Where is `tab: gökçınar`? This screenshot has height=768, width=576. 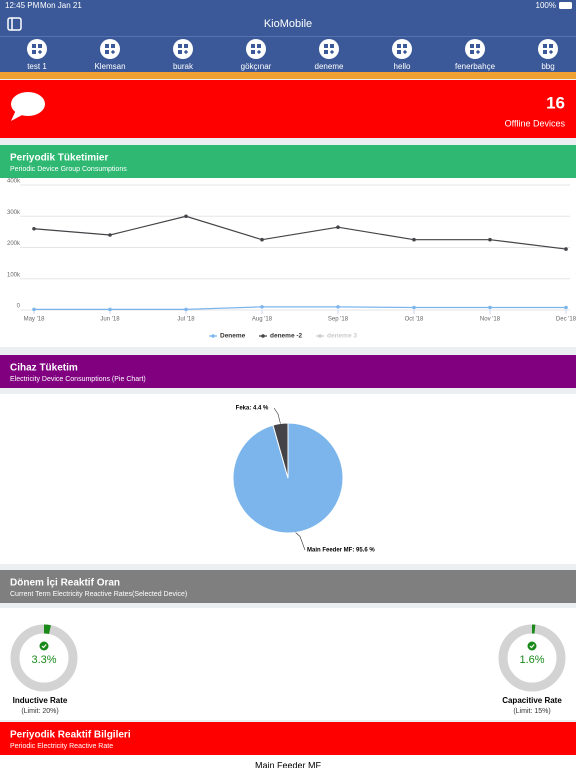 tab: gökçınar is located at coordinates (256, 55).